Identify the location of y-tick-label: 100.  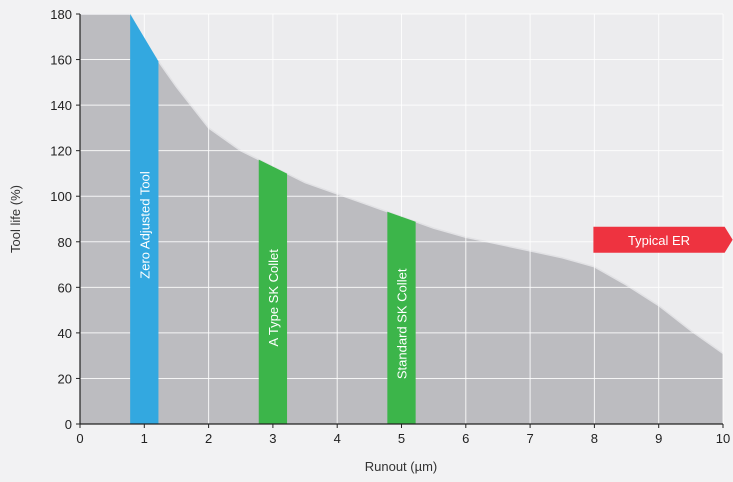
(61, 196).